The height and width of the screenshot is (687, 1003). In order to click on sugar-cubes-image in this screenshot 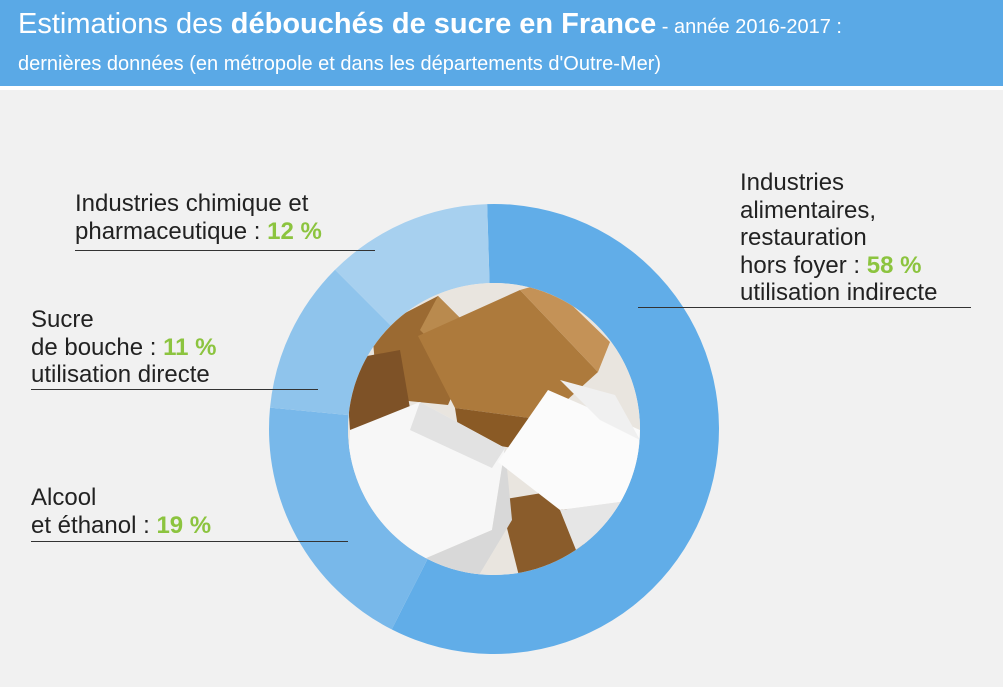, I will do `click(494, 429)`.